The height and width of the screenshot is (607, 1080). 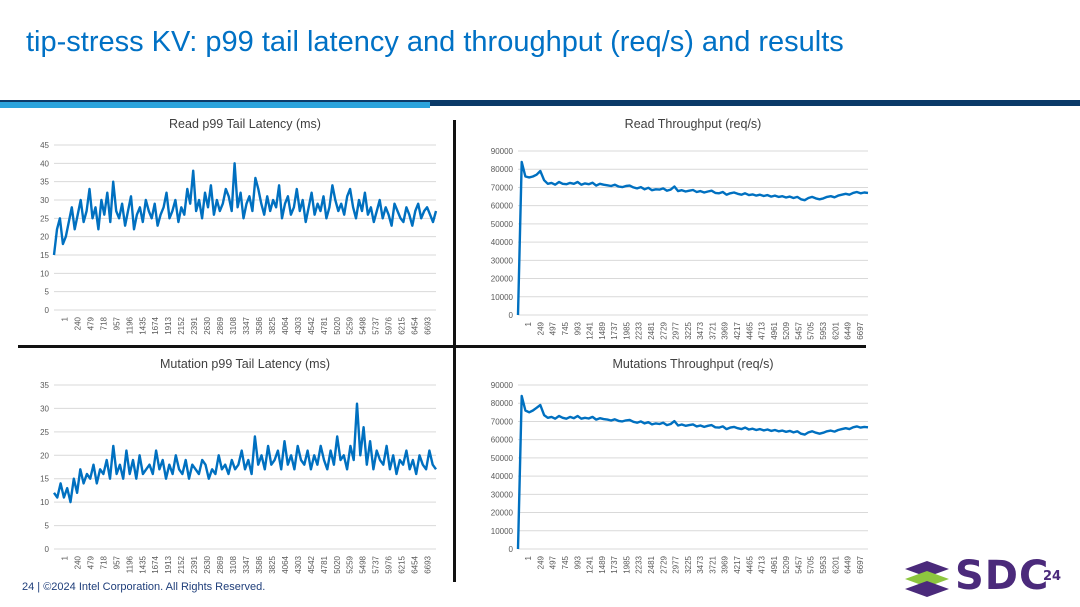 I want to click on y-tick-label: 45, so click(x=44, y=145).